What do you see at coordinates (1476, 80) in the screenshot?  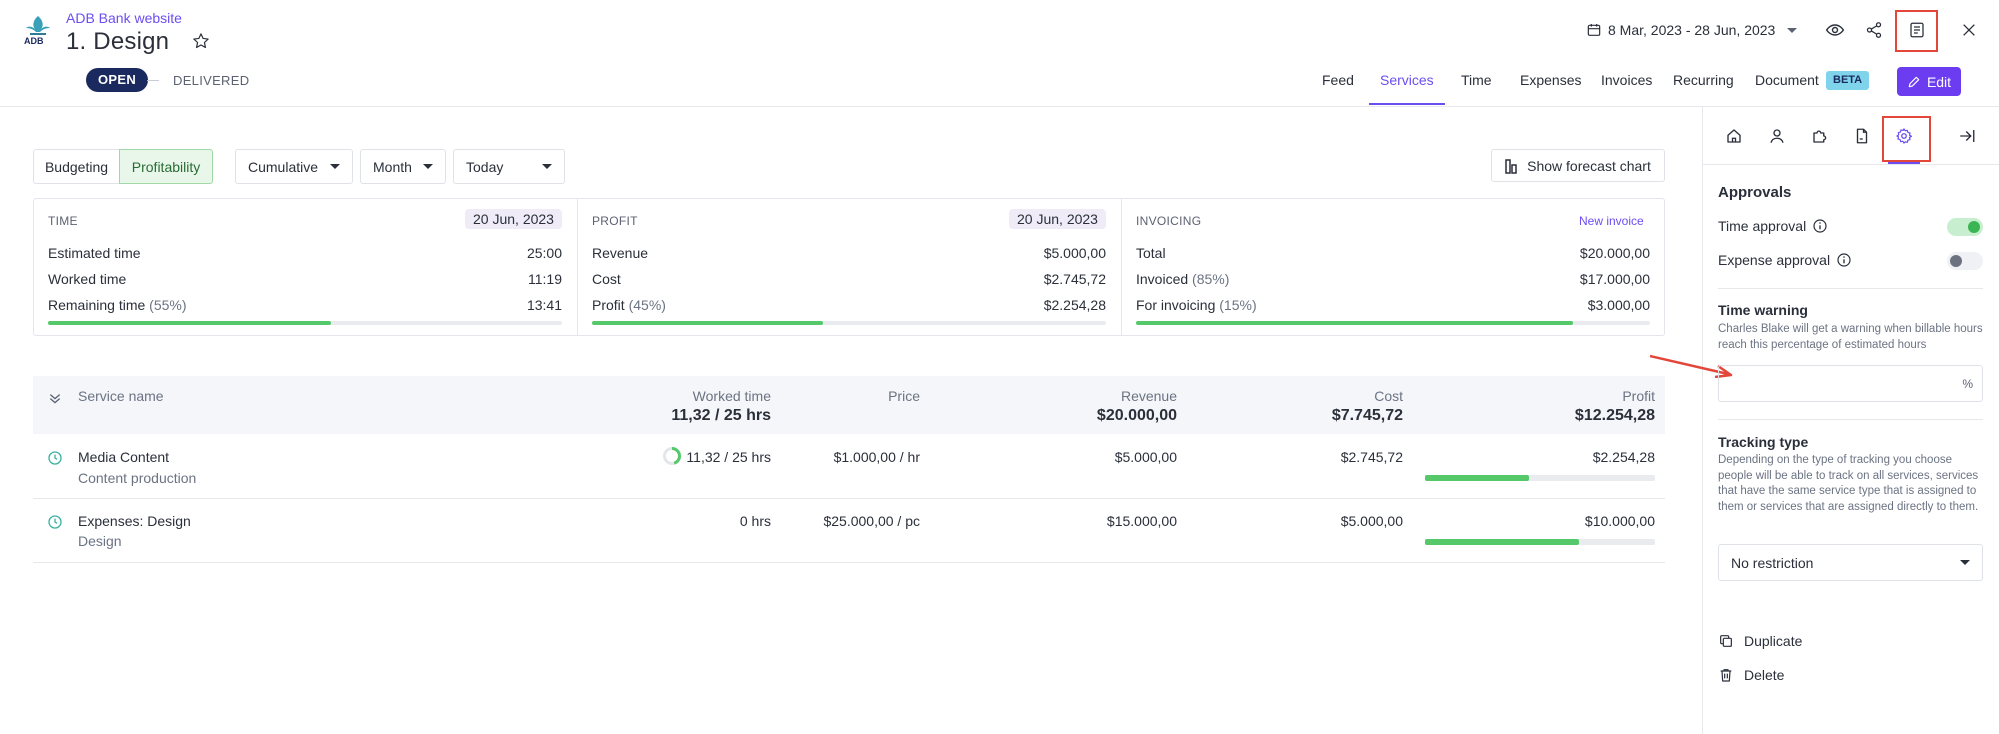 I see `tab-time: Time` at bounding box center [1476, 80].